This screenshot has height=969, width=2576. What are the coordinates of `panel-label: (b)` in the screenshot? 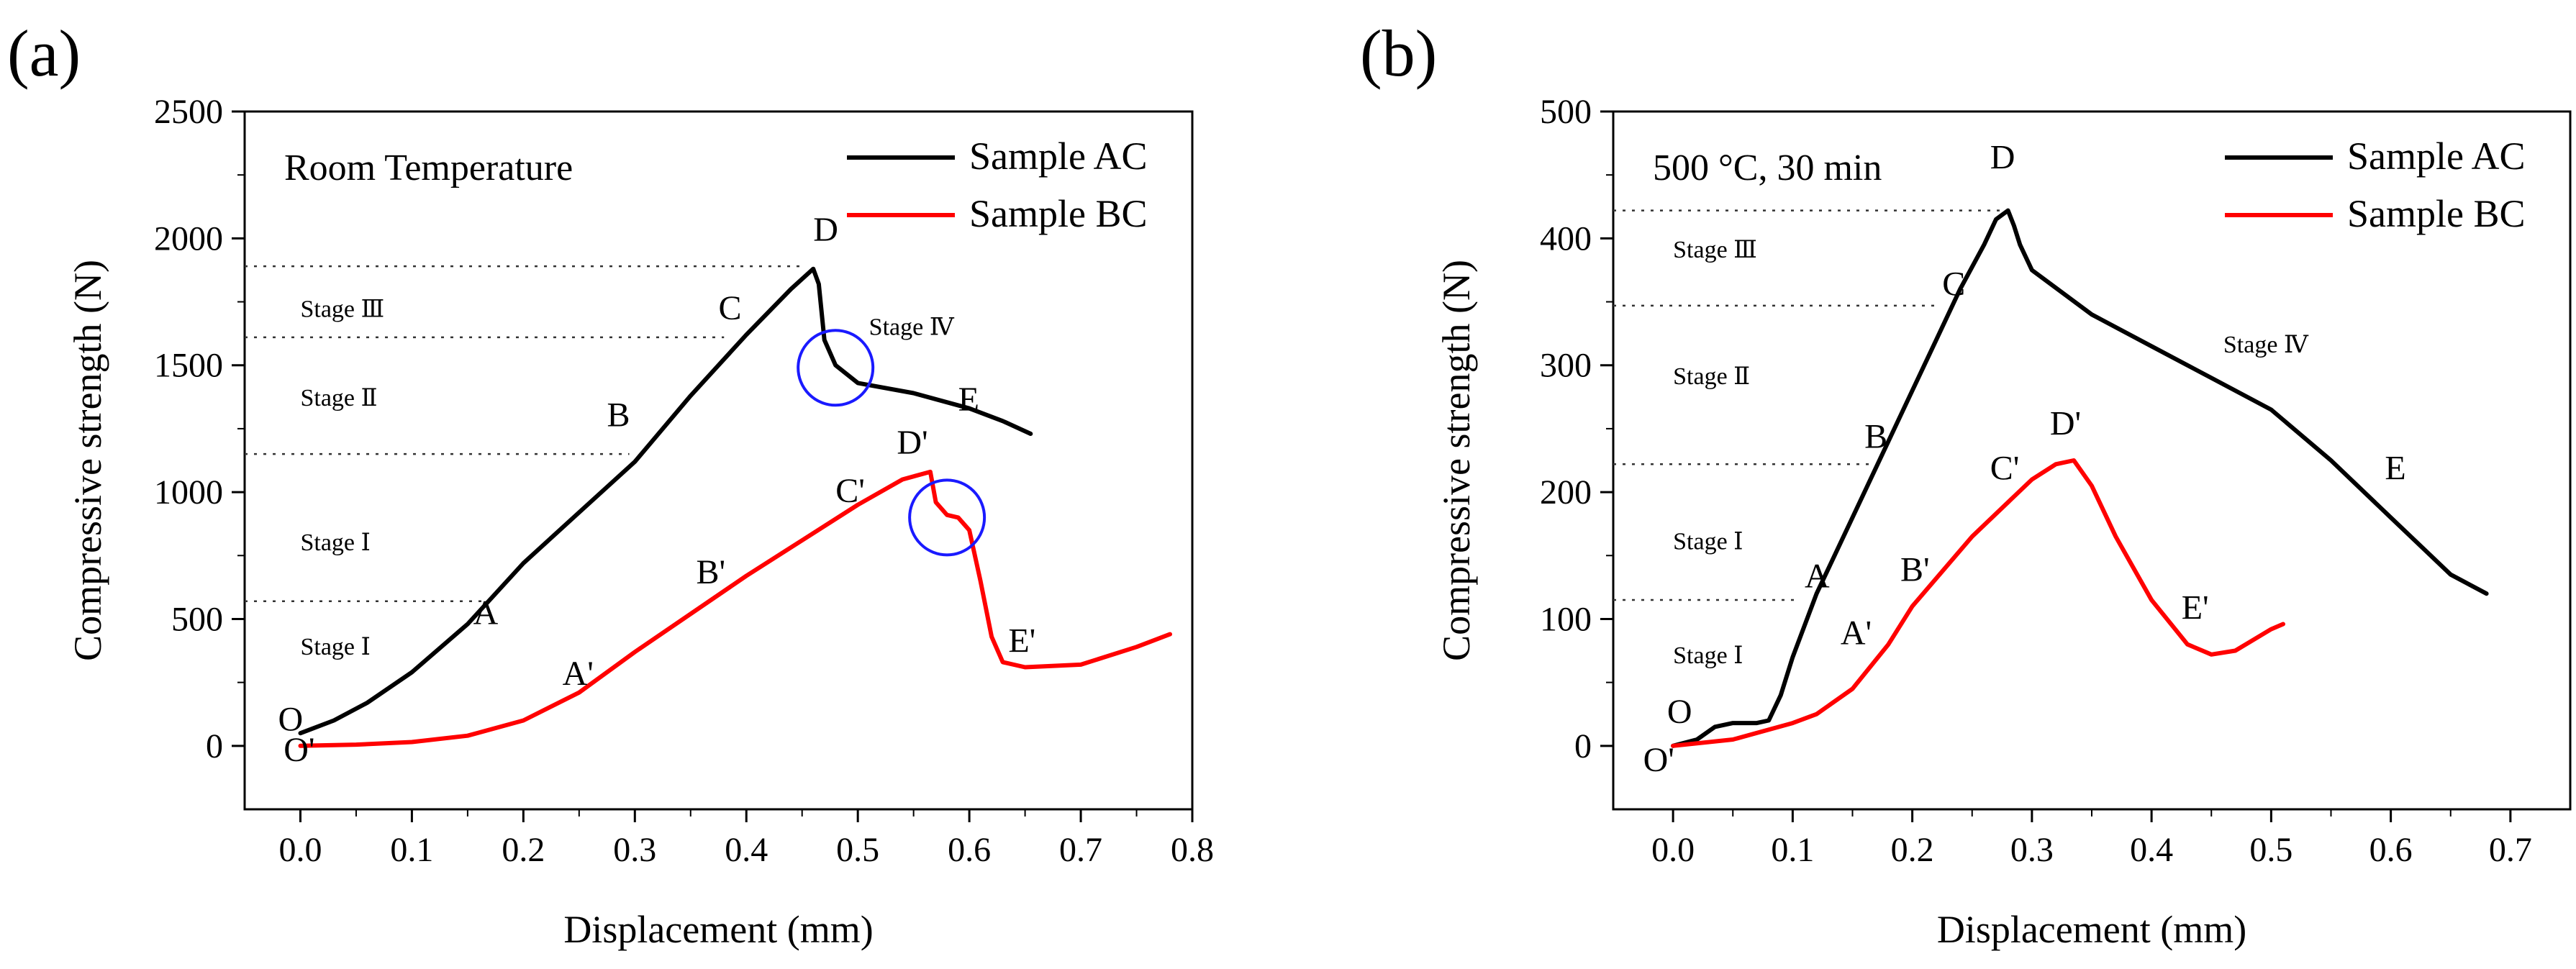 It's located at (1398, 53).